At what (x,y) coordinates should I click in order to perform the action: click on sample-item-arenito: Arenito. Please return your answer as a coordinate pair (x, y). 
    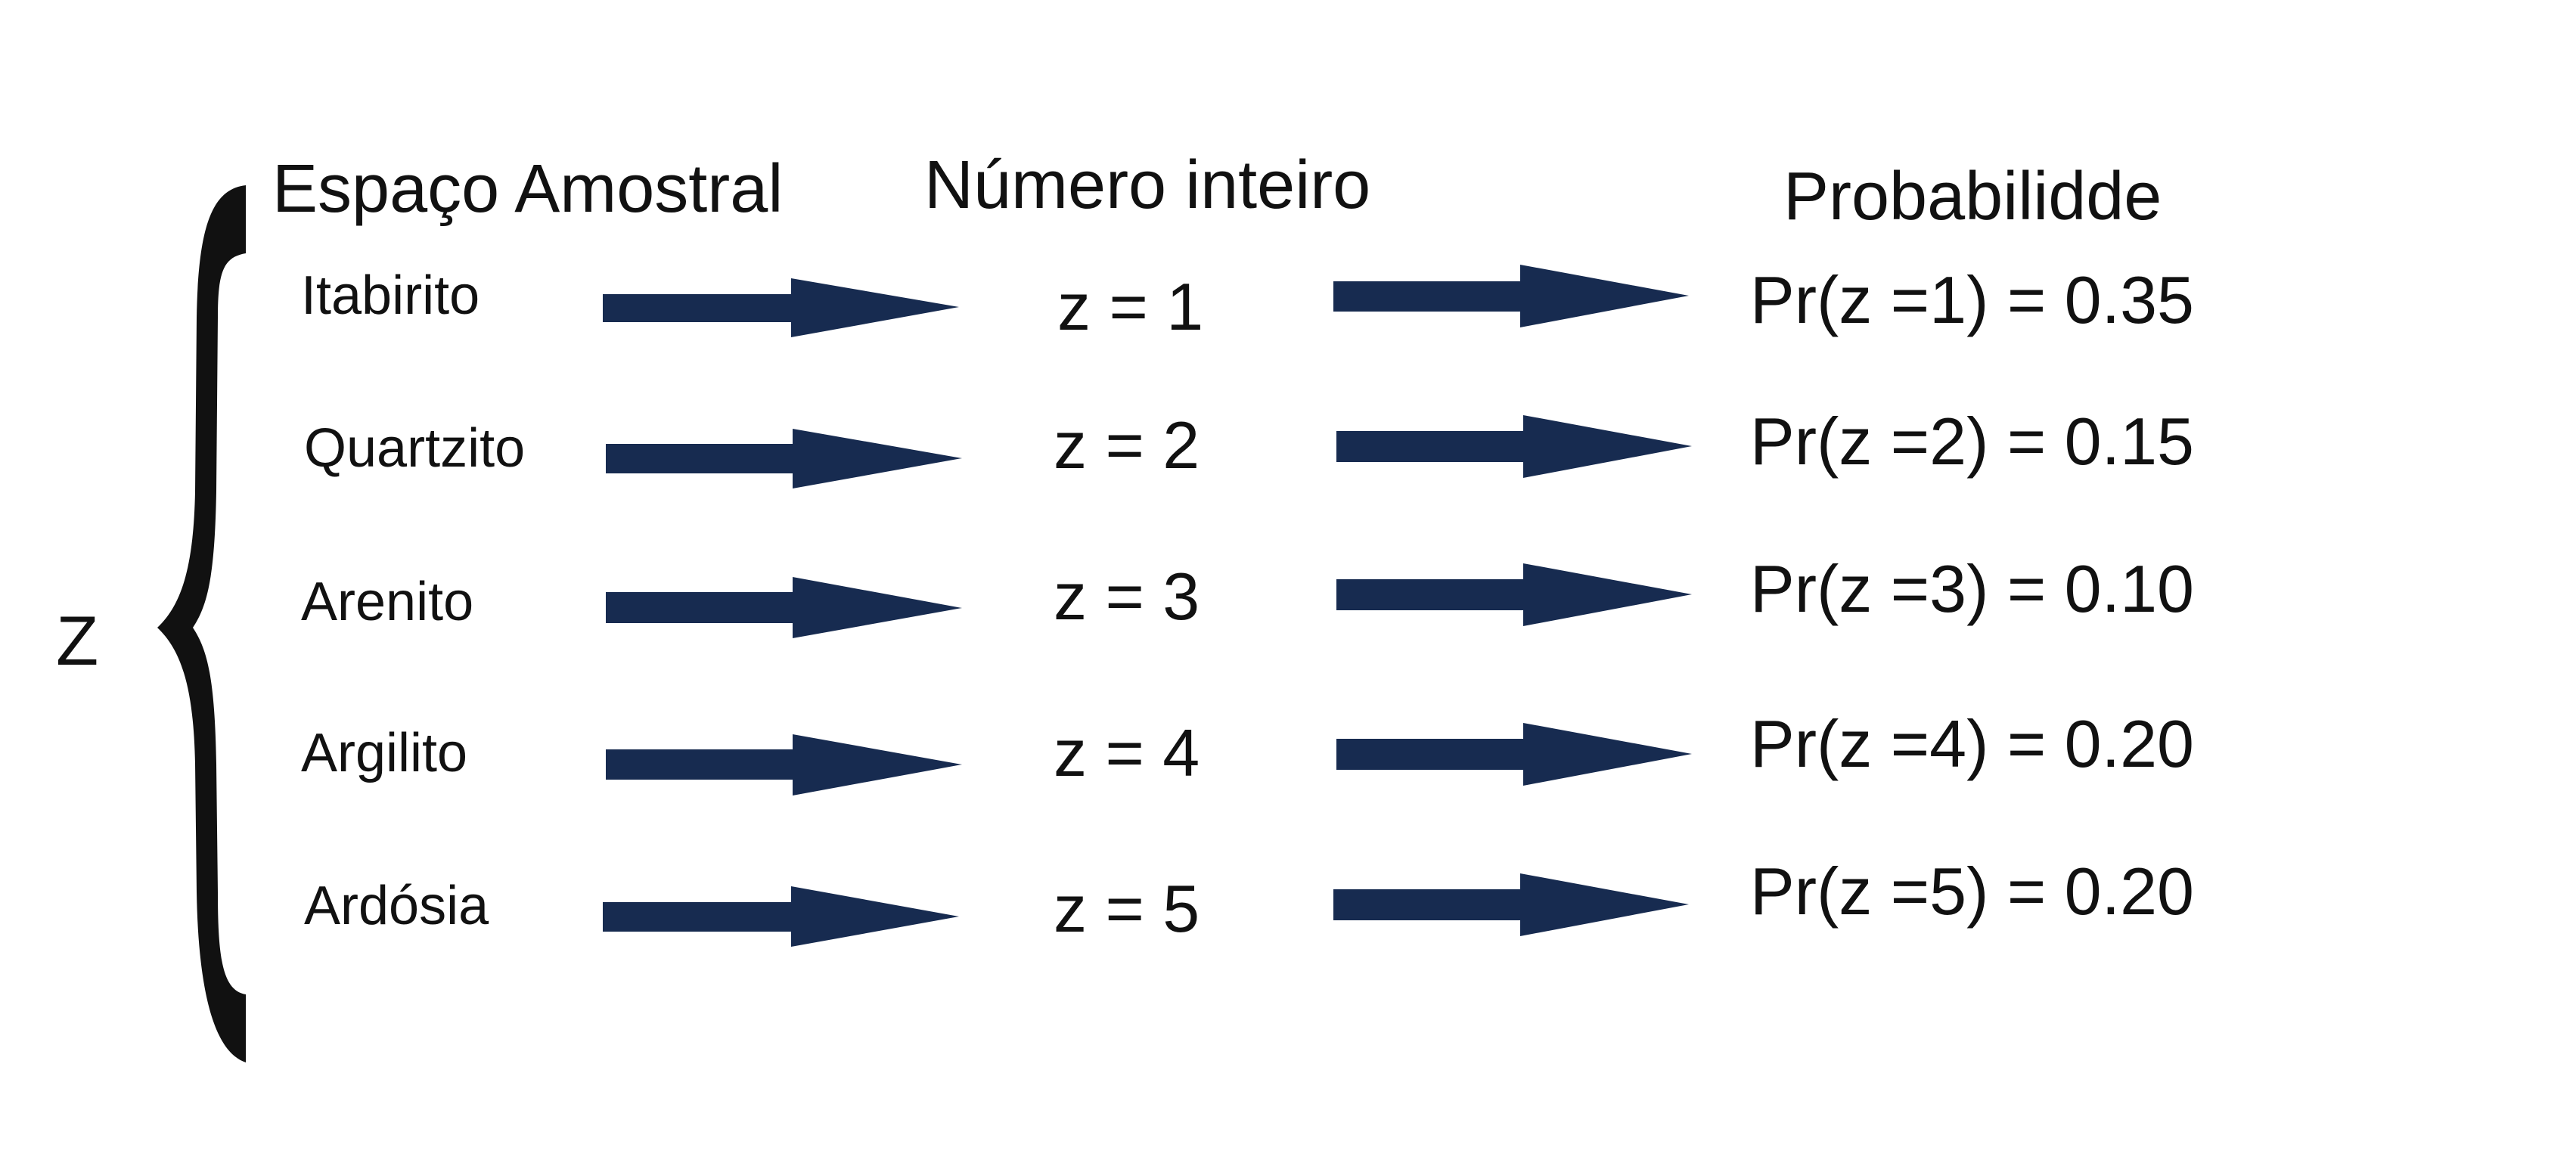
    Looking at the image, I should click on (387, 602).